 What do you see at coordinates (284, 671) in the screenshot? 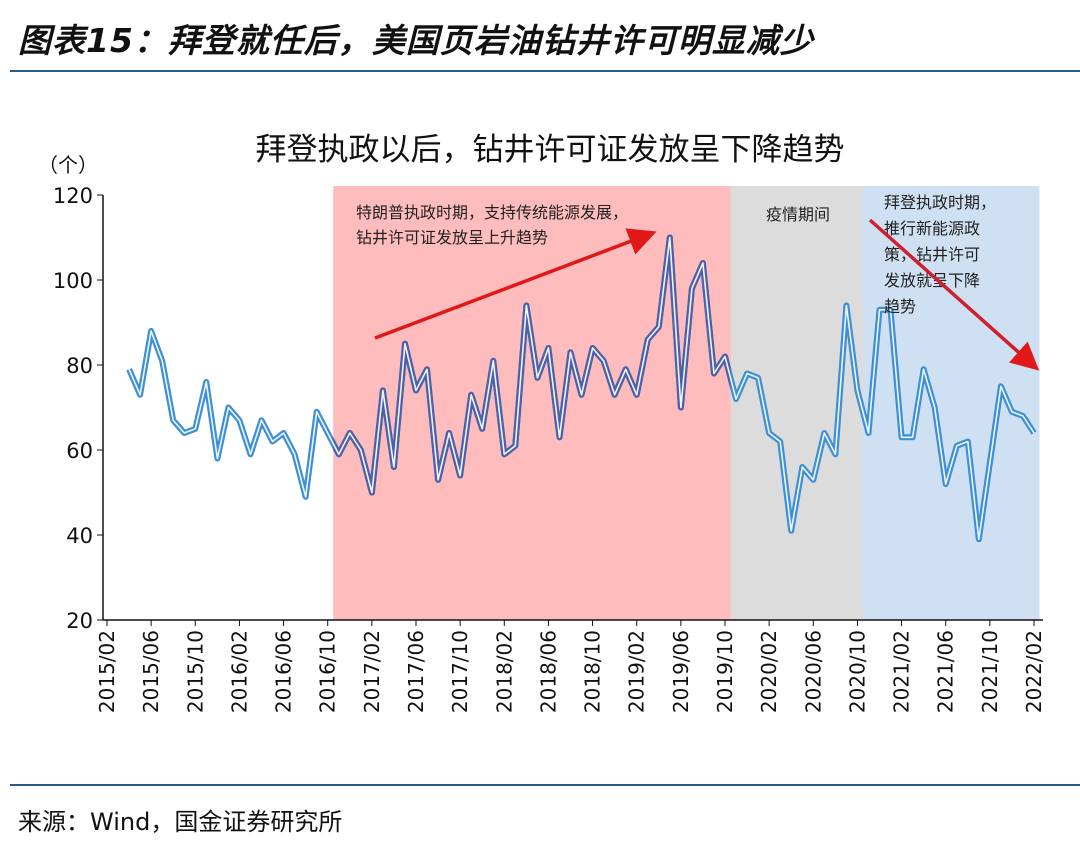
I see `x-tick-label: 2016/06` at bounding box center [284, 671].